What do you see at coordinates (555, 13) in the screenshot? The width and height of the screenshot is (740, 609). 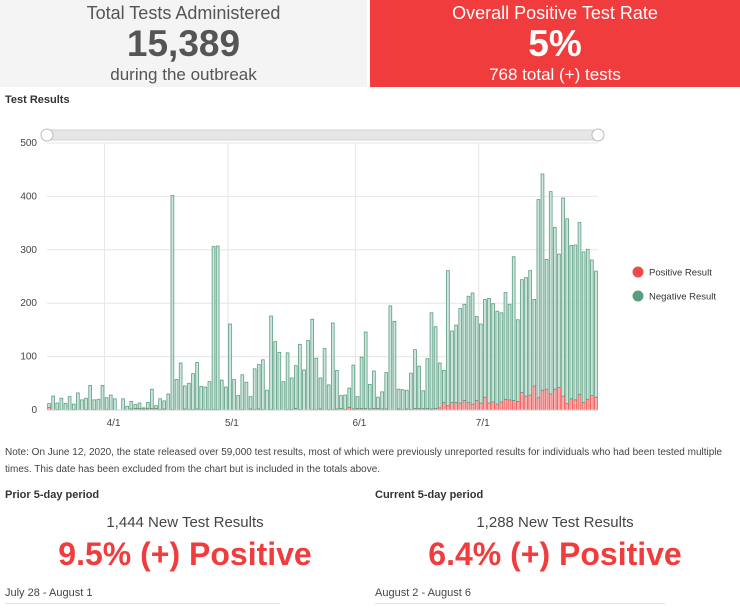 I see `positive-rate-label: Overall Positive Test Rate` at bounding box center [555, 13].